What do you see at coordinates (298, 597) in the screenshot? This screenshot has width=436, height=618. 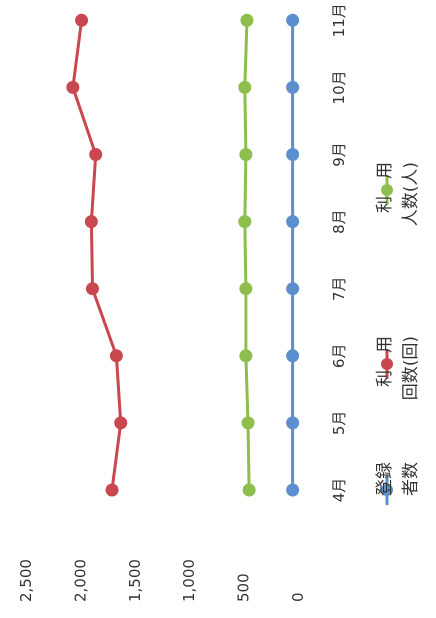 I see `y-tick-label: 0` at bounding box center [298, 597].